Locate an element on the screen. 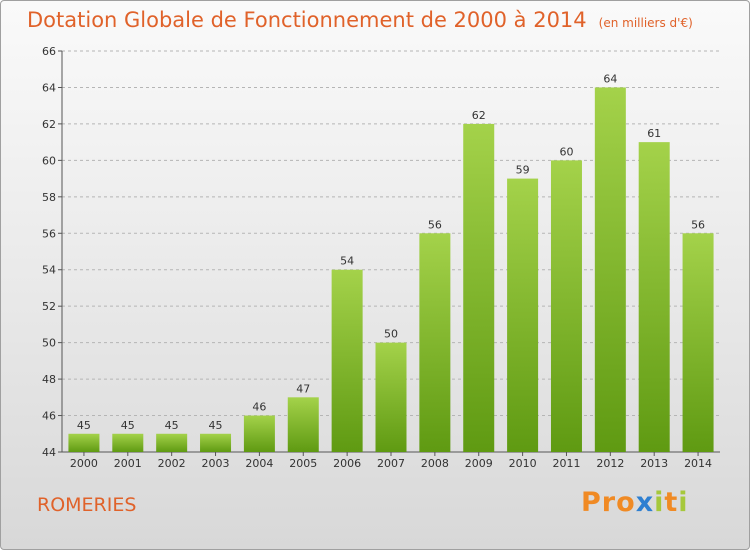 This screenshot has height=550, width=750. data-label: 60 is located at coordinates (566, 151).